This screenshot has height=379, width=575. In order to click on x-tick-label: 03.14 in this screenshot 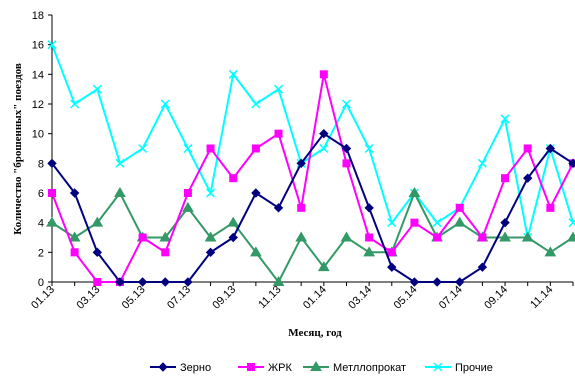, I will do `click(360, 298)`.